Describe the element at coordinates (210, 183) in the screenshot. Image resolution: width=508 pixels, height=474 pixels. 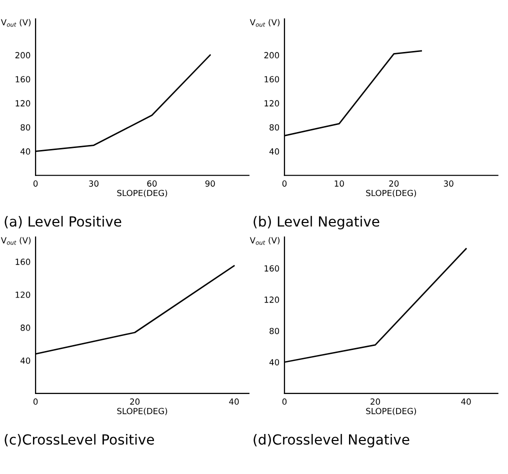
I see `x-tick-label: 90` at that location.